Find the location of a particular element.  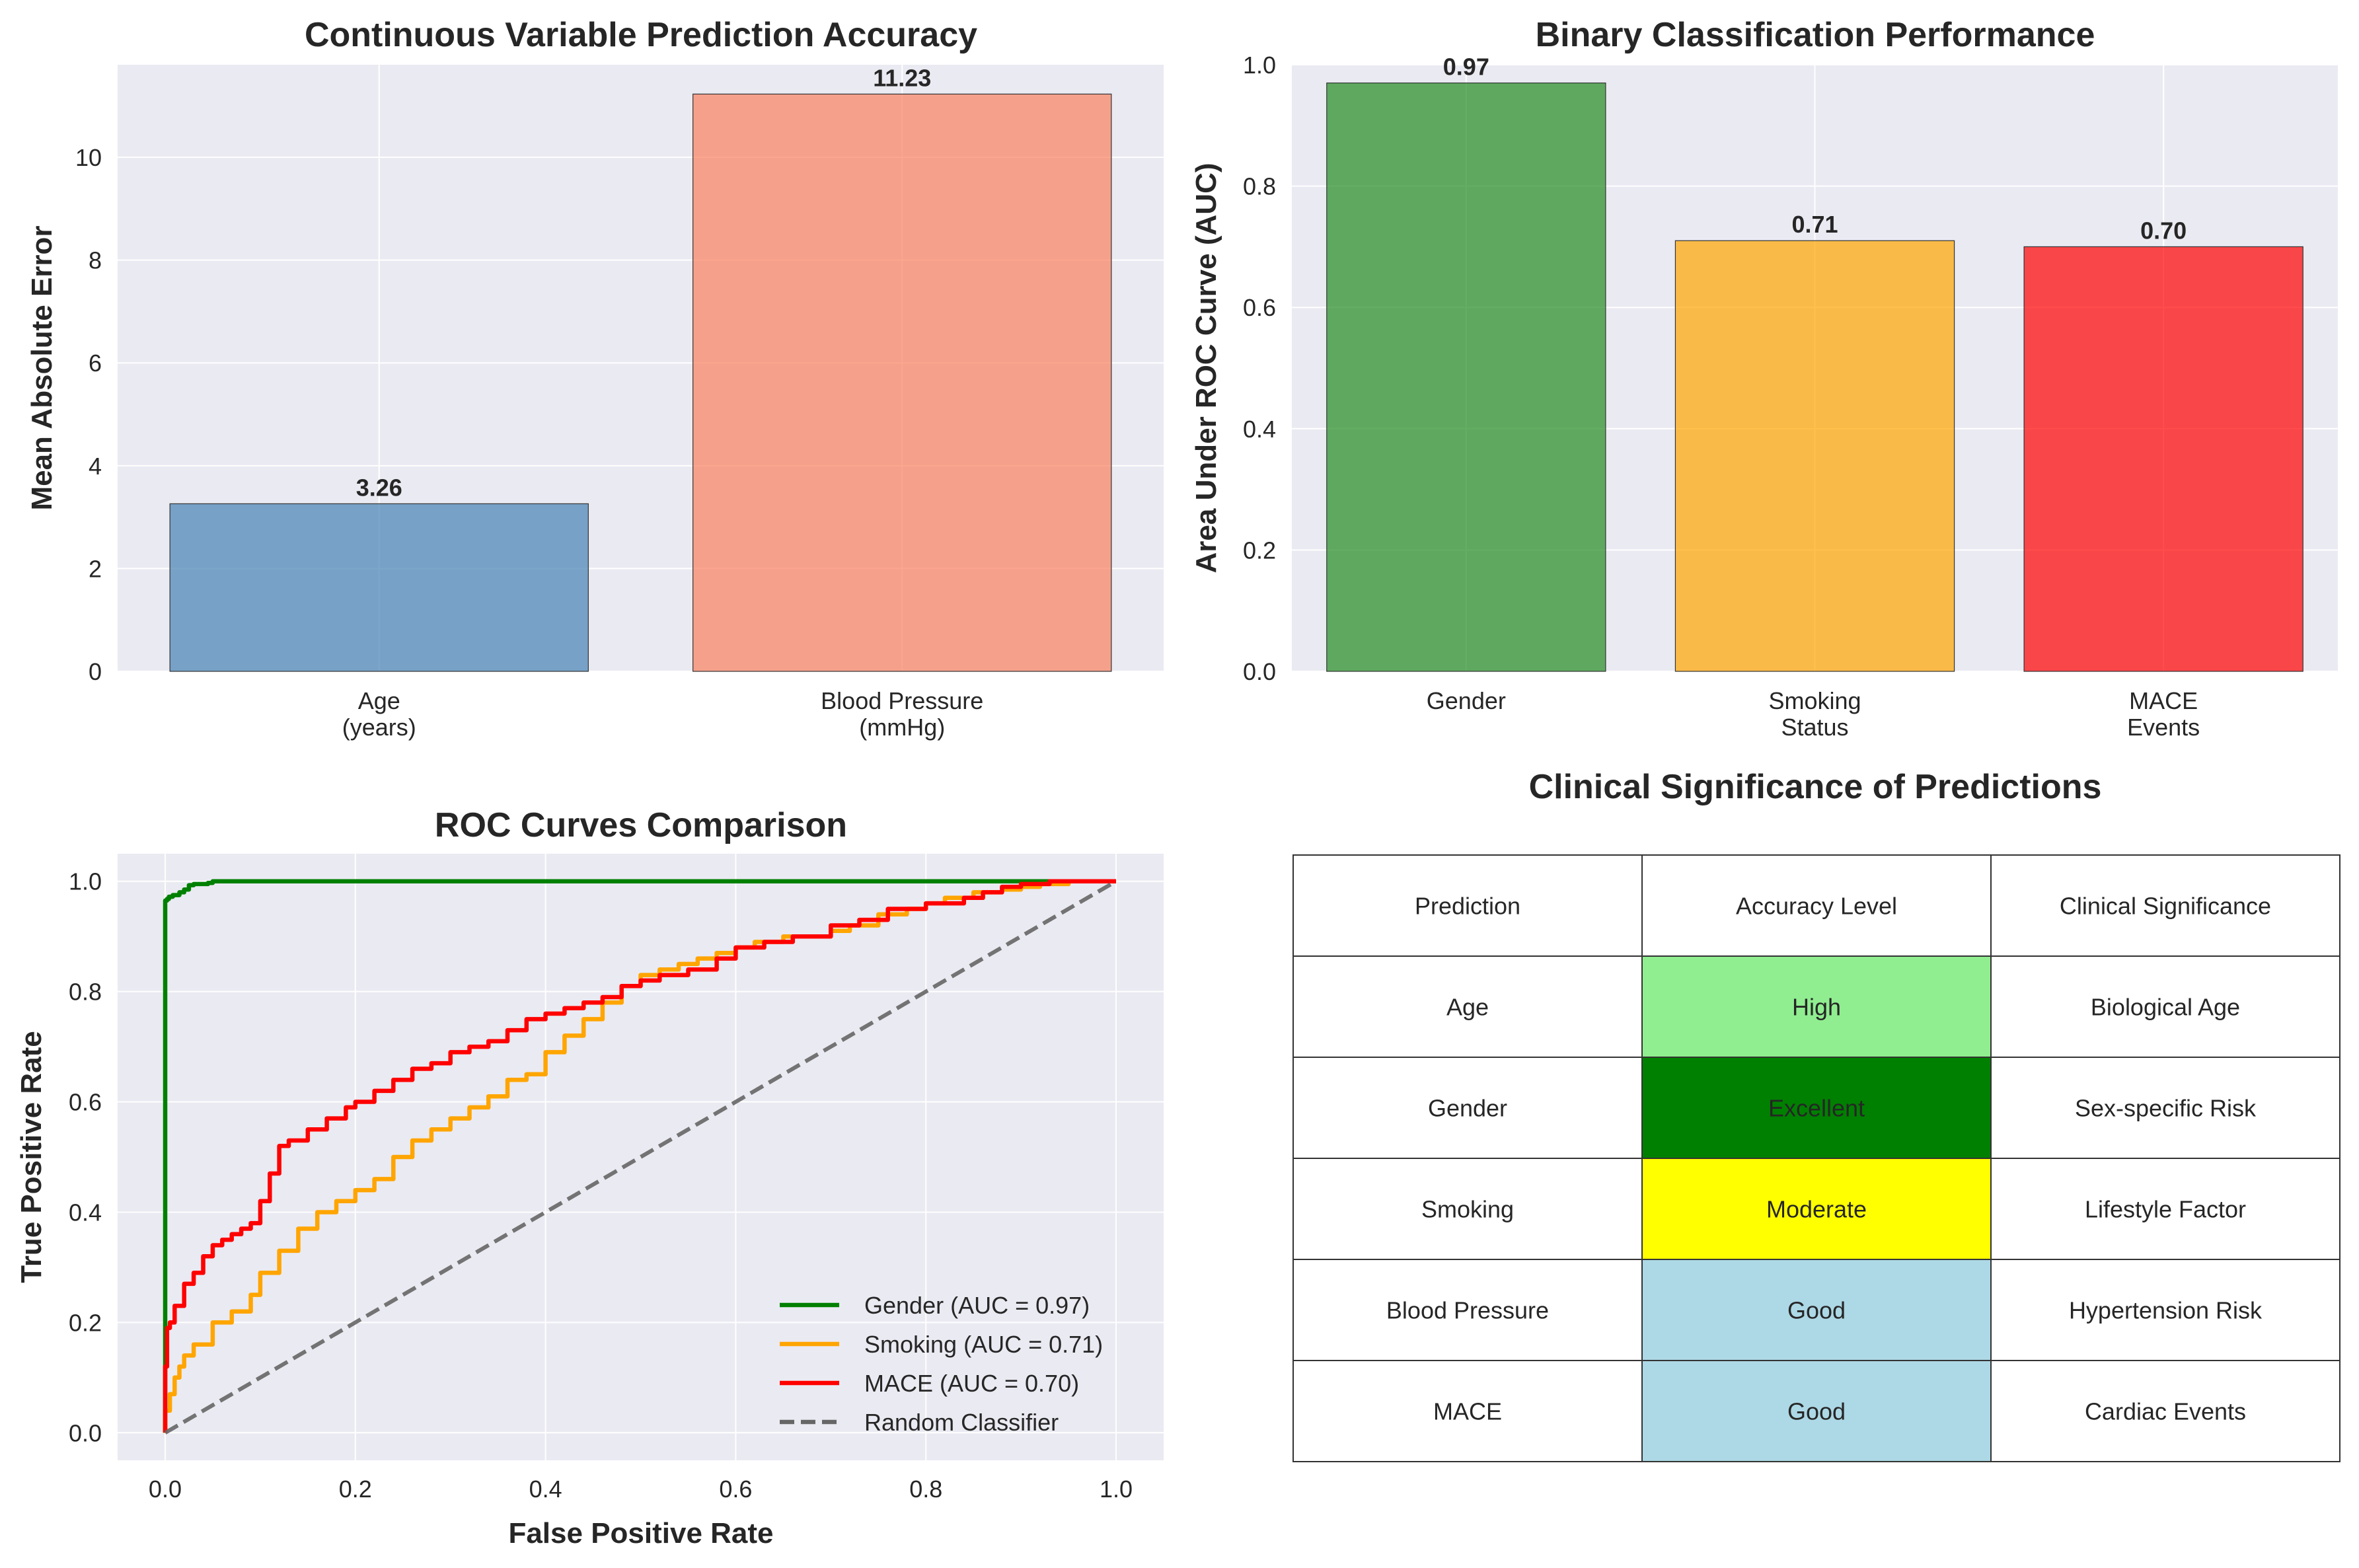

table-cell-text: Hypertension Risk is located at coordinates (2166, 1310).